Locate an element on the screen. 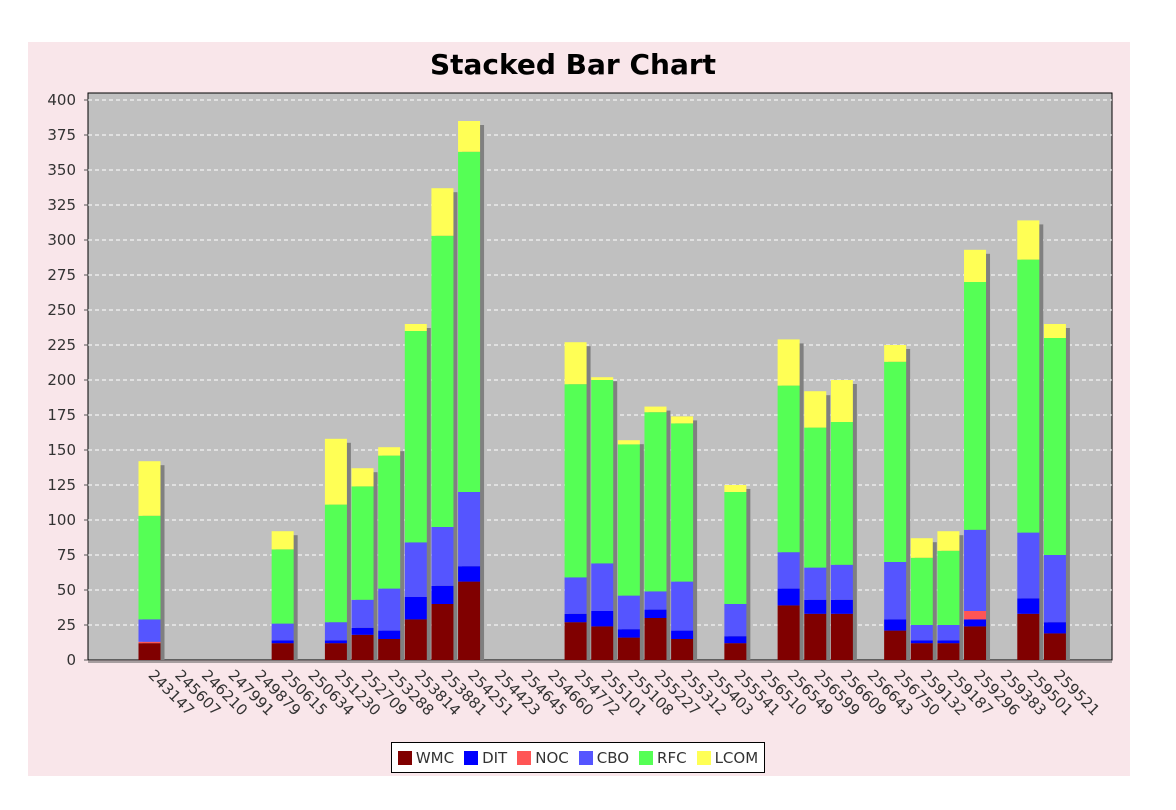 The image size is (1176, 810). legend-item-cbo: CBO is located at coordinates (604, 757).